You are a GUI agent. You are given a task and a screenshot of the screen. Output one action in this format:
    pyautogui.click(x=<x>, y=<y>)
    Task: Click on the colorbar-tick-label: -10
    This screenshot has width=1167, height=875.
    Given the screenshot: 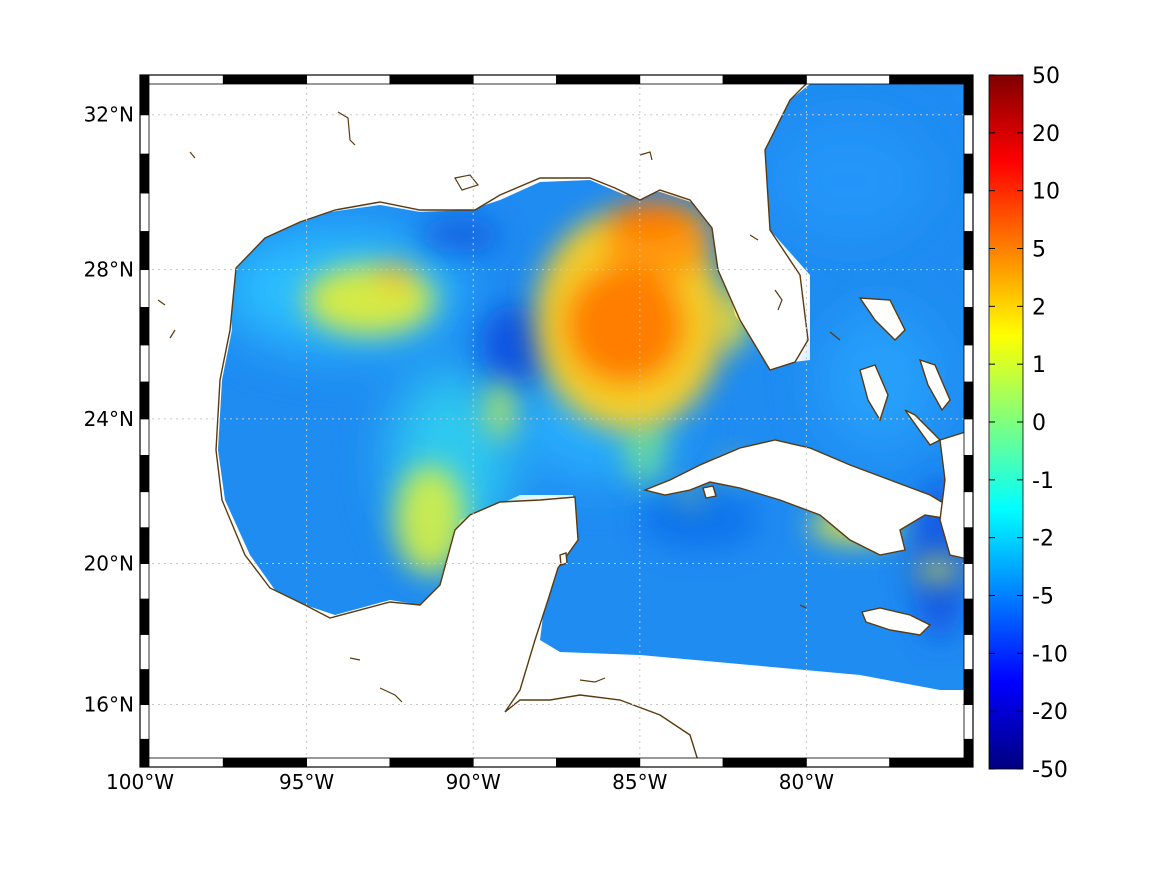 What is the action you would take?
    pyautogui.click(x=1050, y=654)
    